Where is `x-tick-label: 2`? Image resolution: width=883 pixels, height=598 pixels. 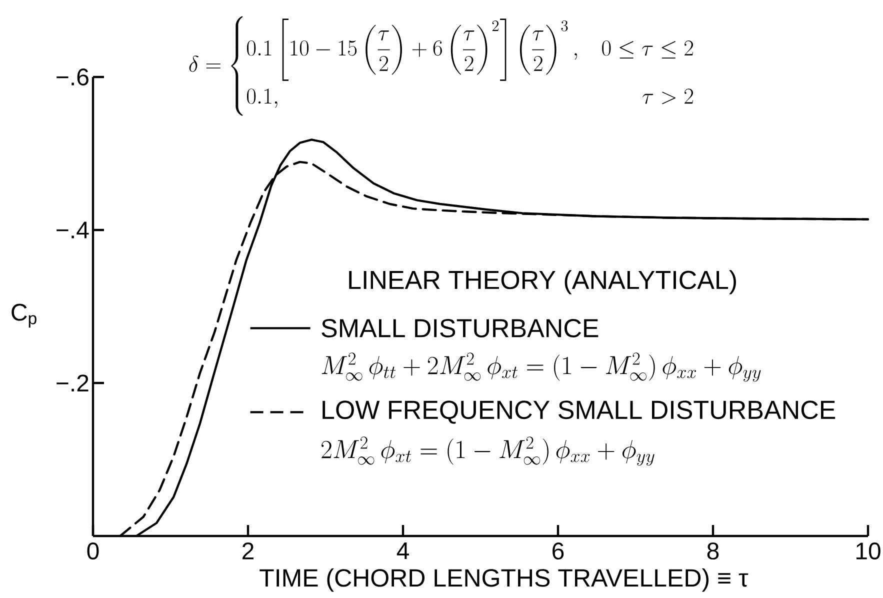 x-tick-label: 2 is located at coordinates (248, 551).